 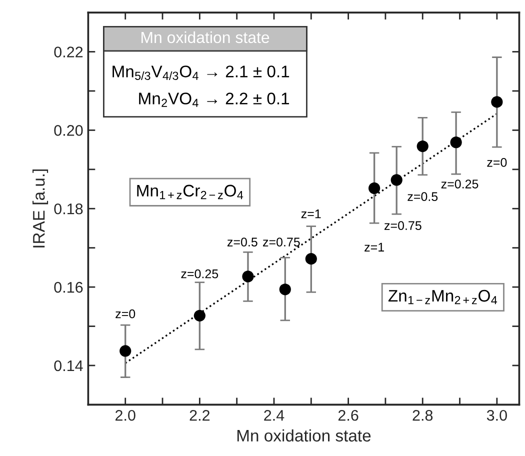 What do you see at coordinates (206, 37) in the screenshot?
I see `annotation: Mn oxidation state` at bounding box center [206, 37].